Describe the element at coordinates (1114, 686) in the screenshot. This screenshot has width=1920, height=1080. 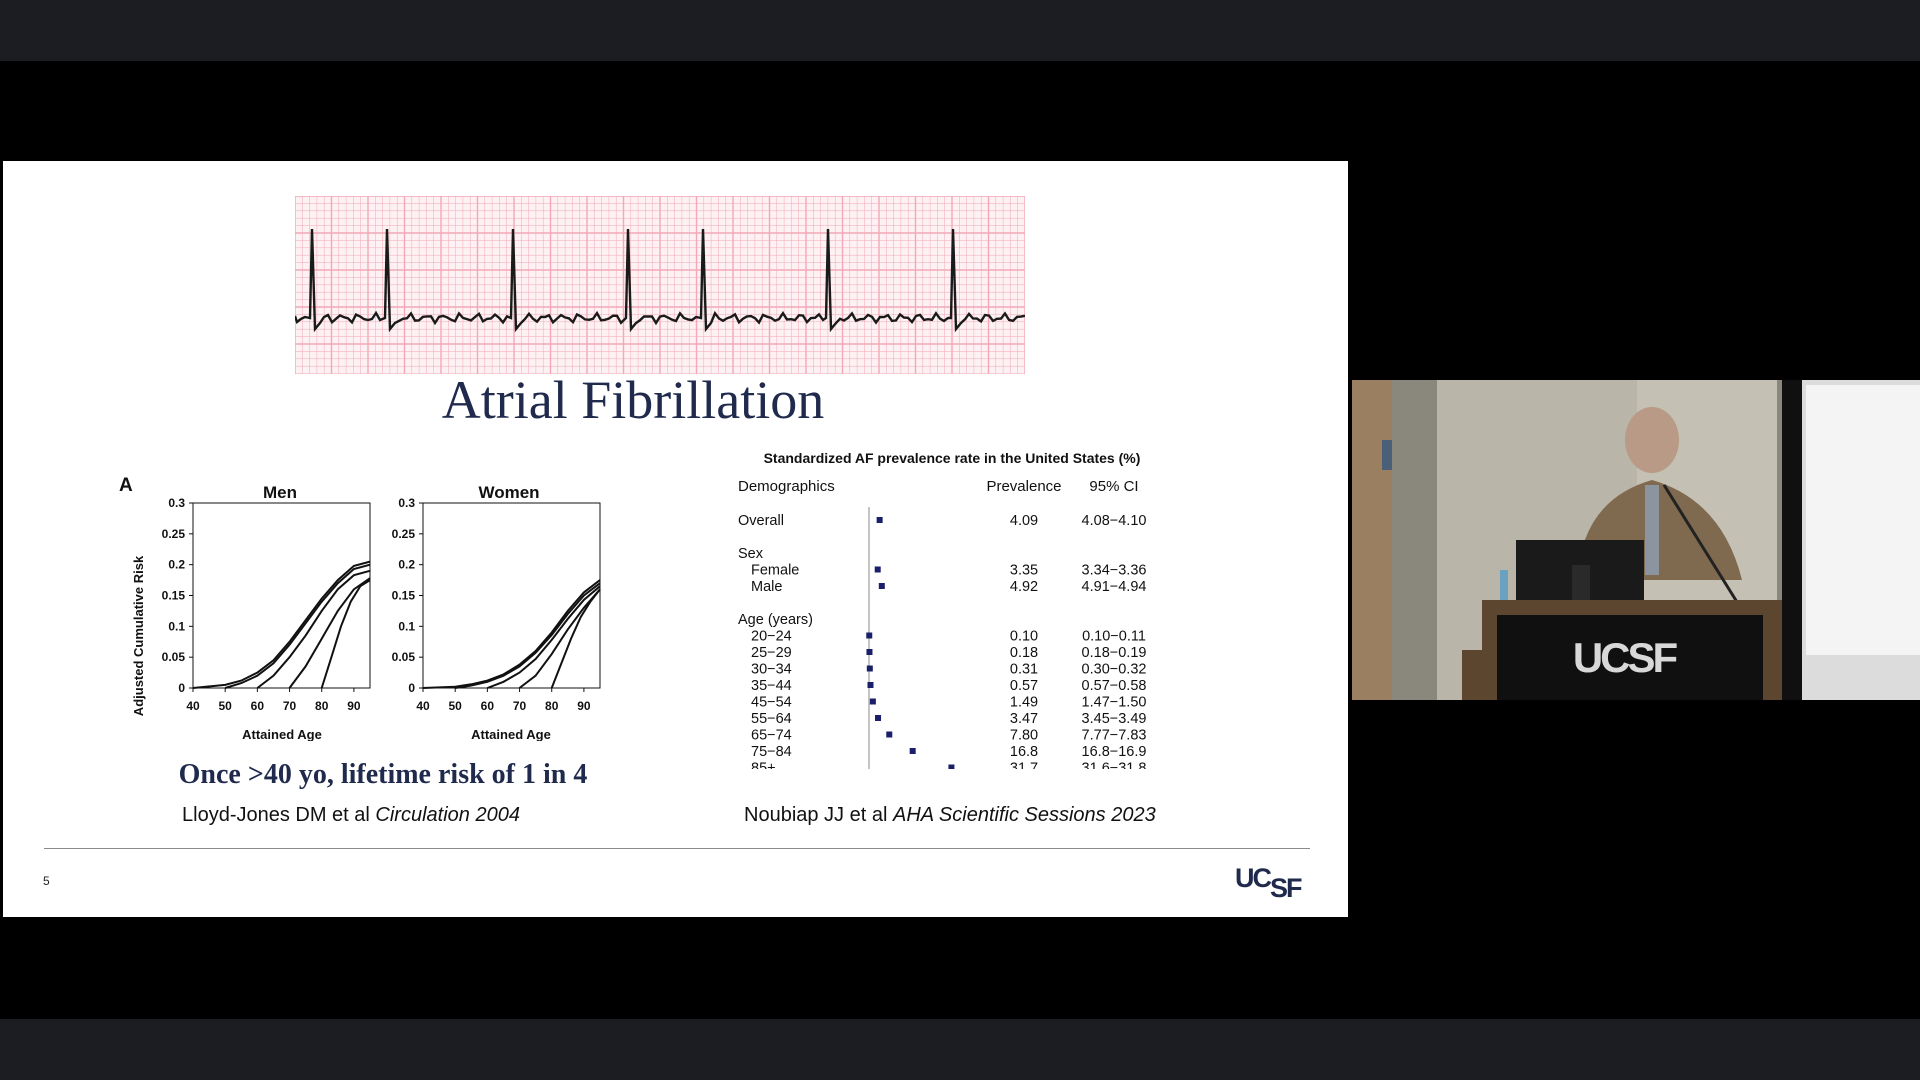
I see `forest-ci-value: 0.57−0.58` at that location.